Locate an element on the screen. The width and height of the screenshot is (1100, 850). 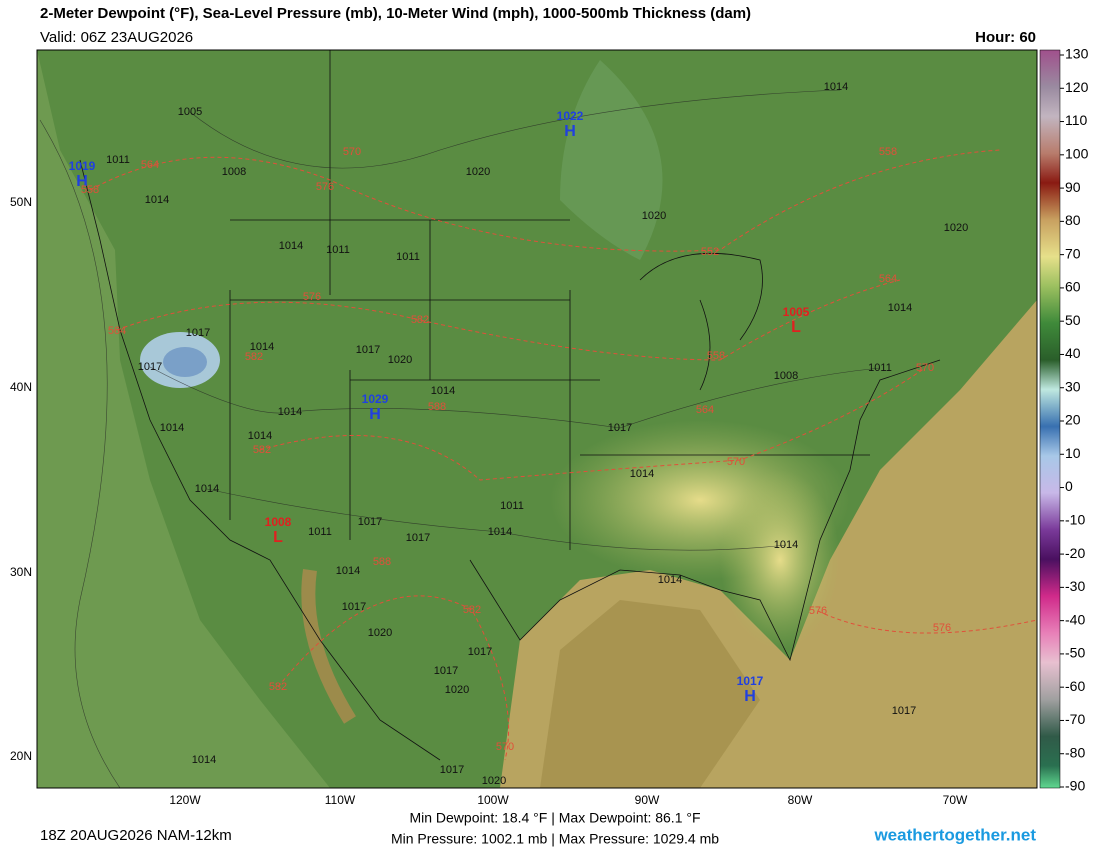
lat-label: 50N is located at coordinates (21, 202).